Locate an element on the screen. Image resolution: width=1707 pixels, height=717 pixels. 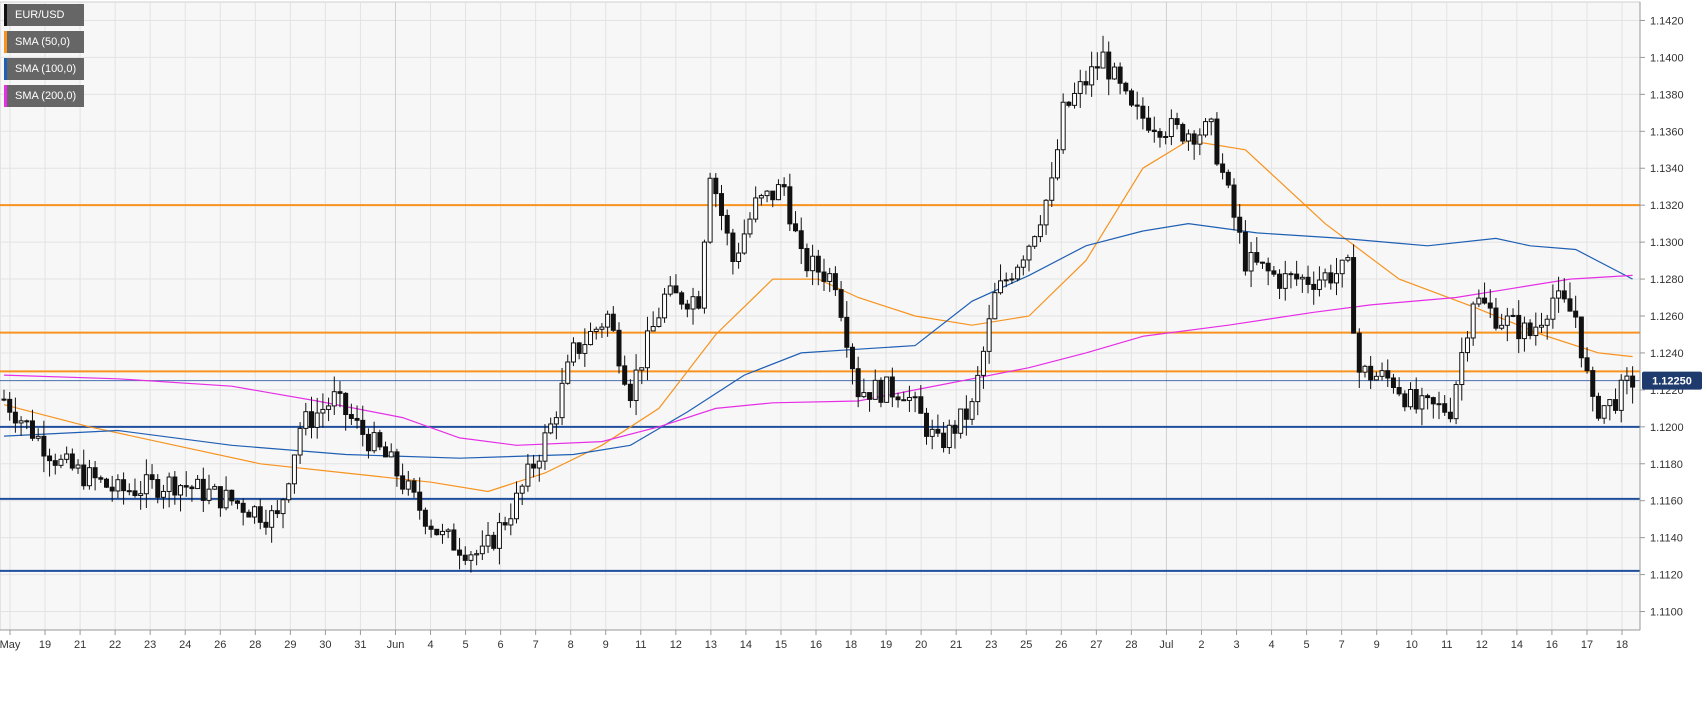
y-tick-label: 1.1360 is located at coordinates (1667, 132).